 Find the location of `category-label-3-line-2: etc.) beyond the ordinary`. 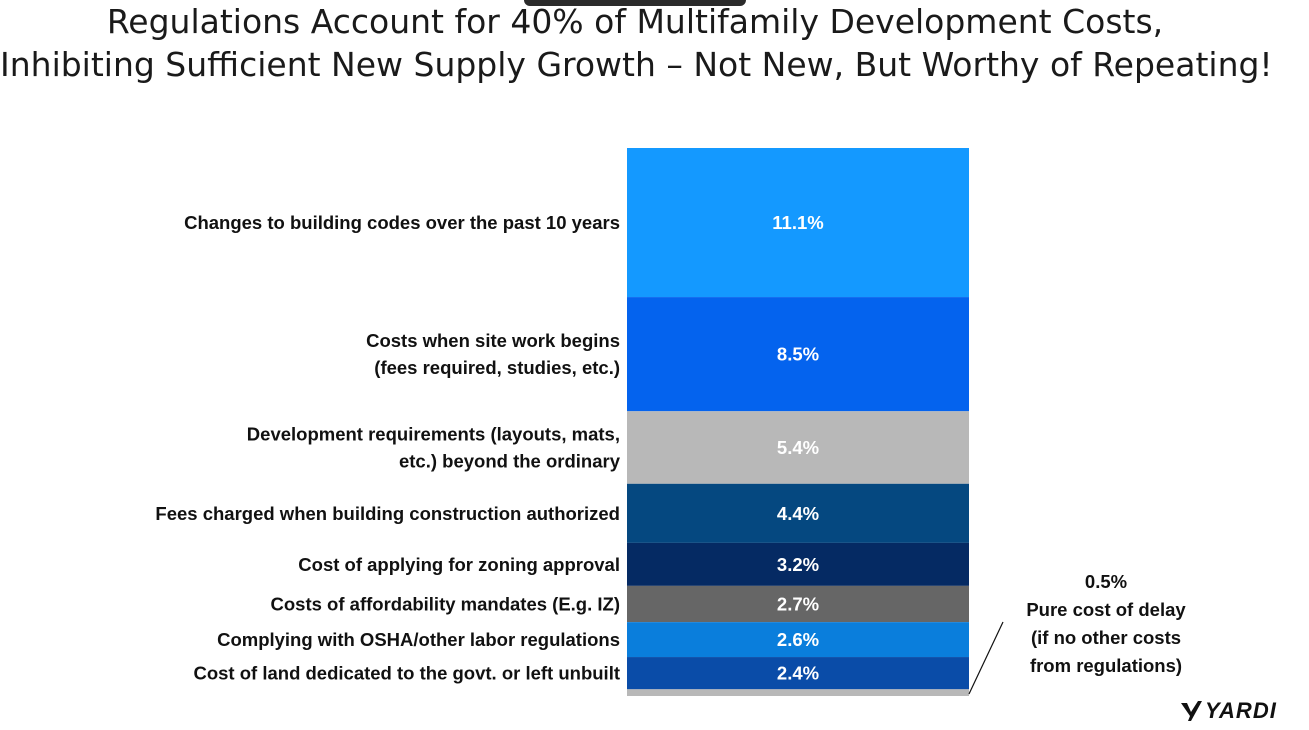

category-label-3-line-2: etc.) beyond the ordinary is located at coordinates (510, 461).